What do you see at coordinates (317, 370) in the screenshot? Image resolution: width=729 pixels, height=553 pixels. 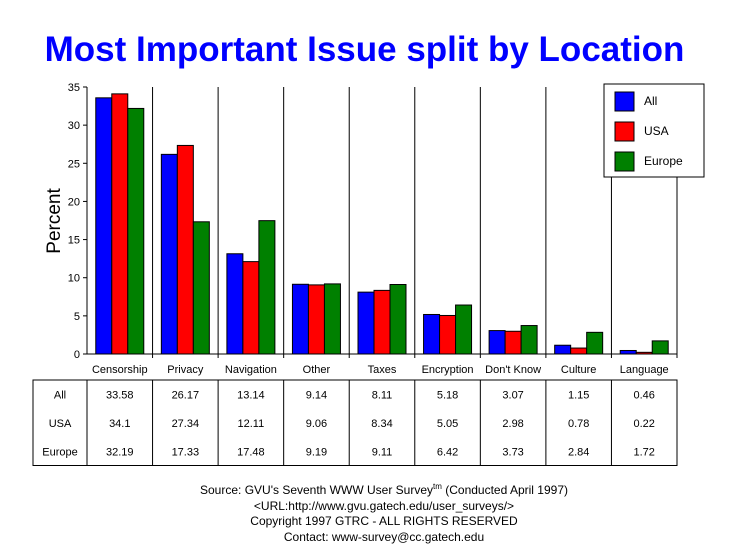 I see `x-tick-label: Other` at bounding box center [317, 370].